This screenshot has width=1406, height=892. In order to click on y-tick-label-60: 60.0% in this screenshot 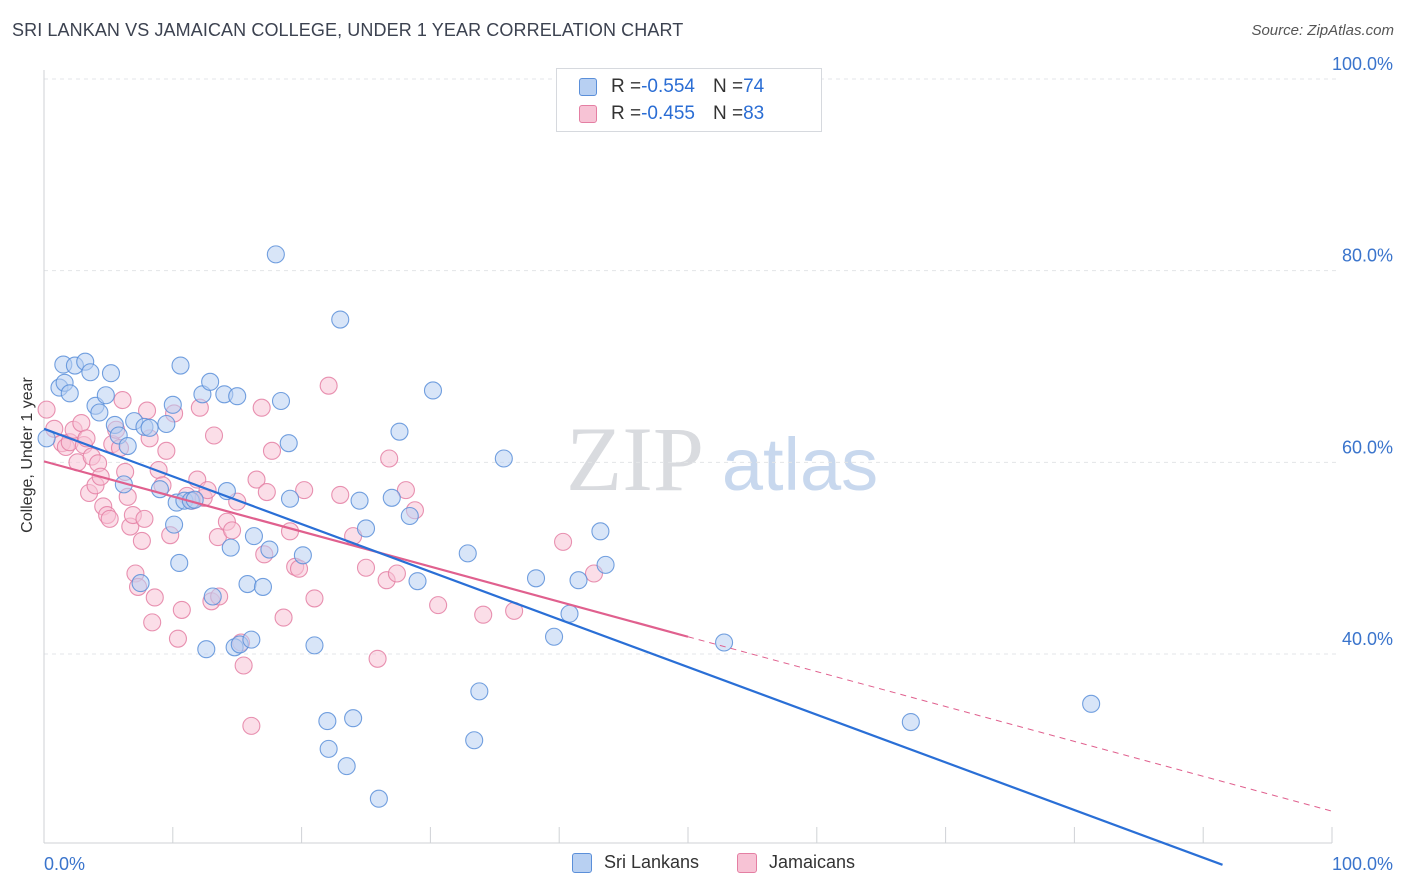, I will do `click(1367, 447)`.